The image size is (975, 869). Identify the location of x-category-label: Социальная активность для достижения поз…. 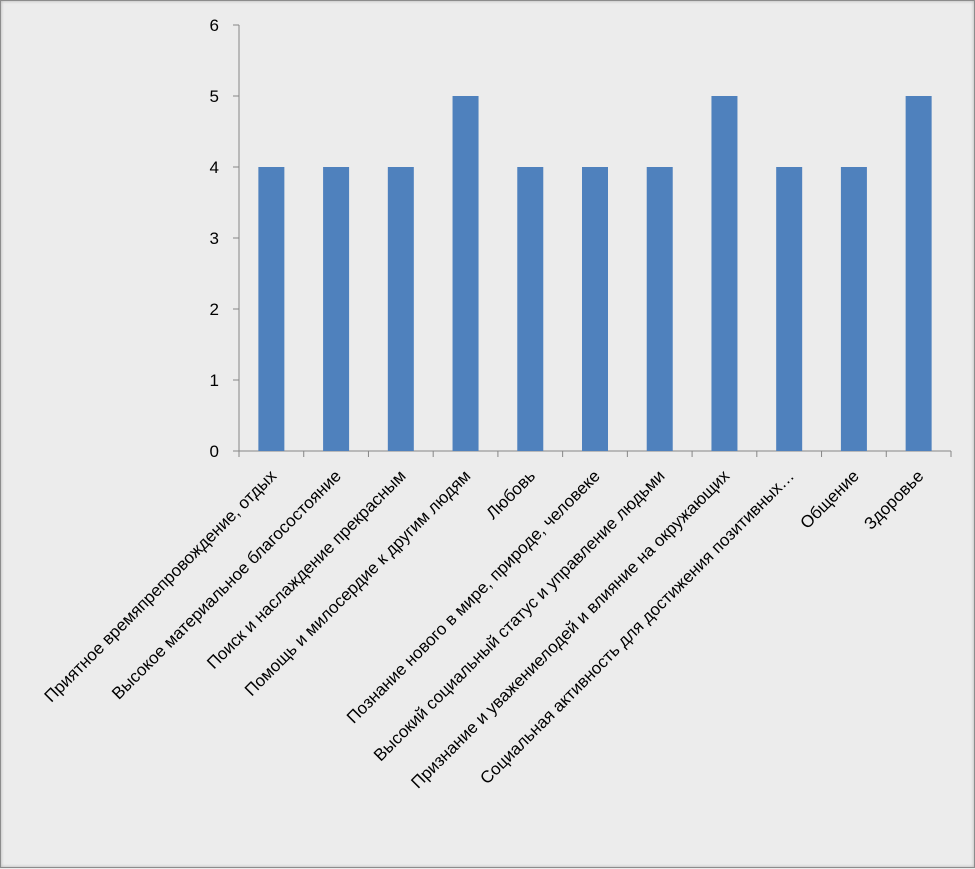
(637, 627).